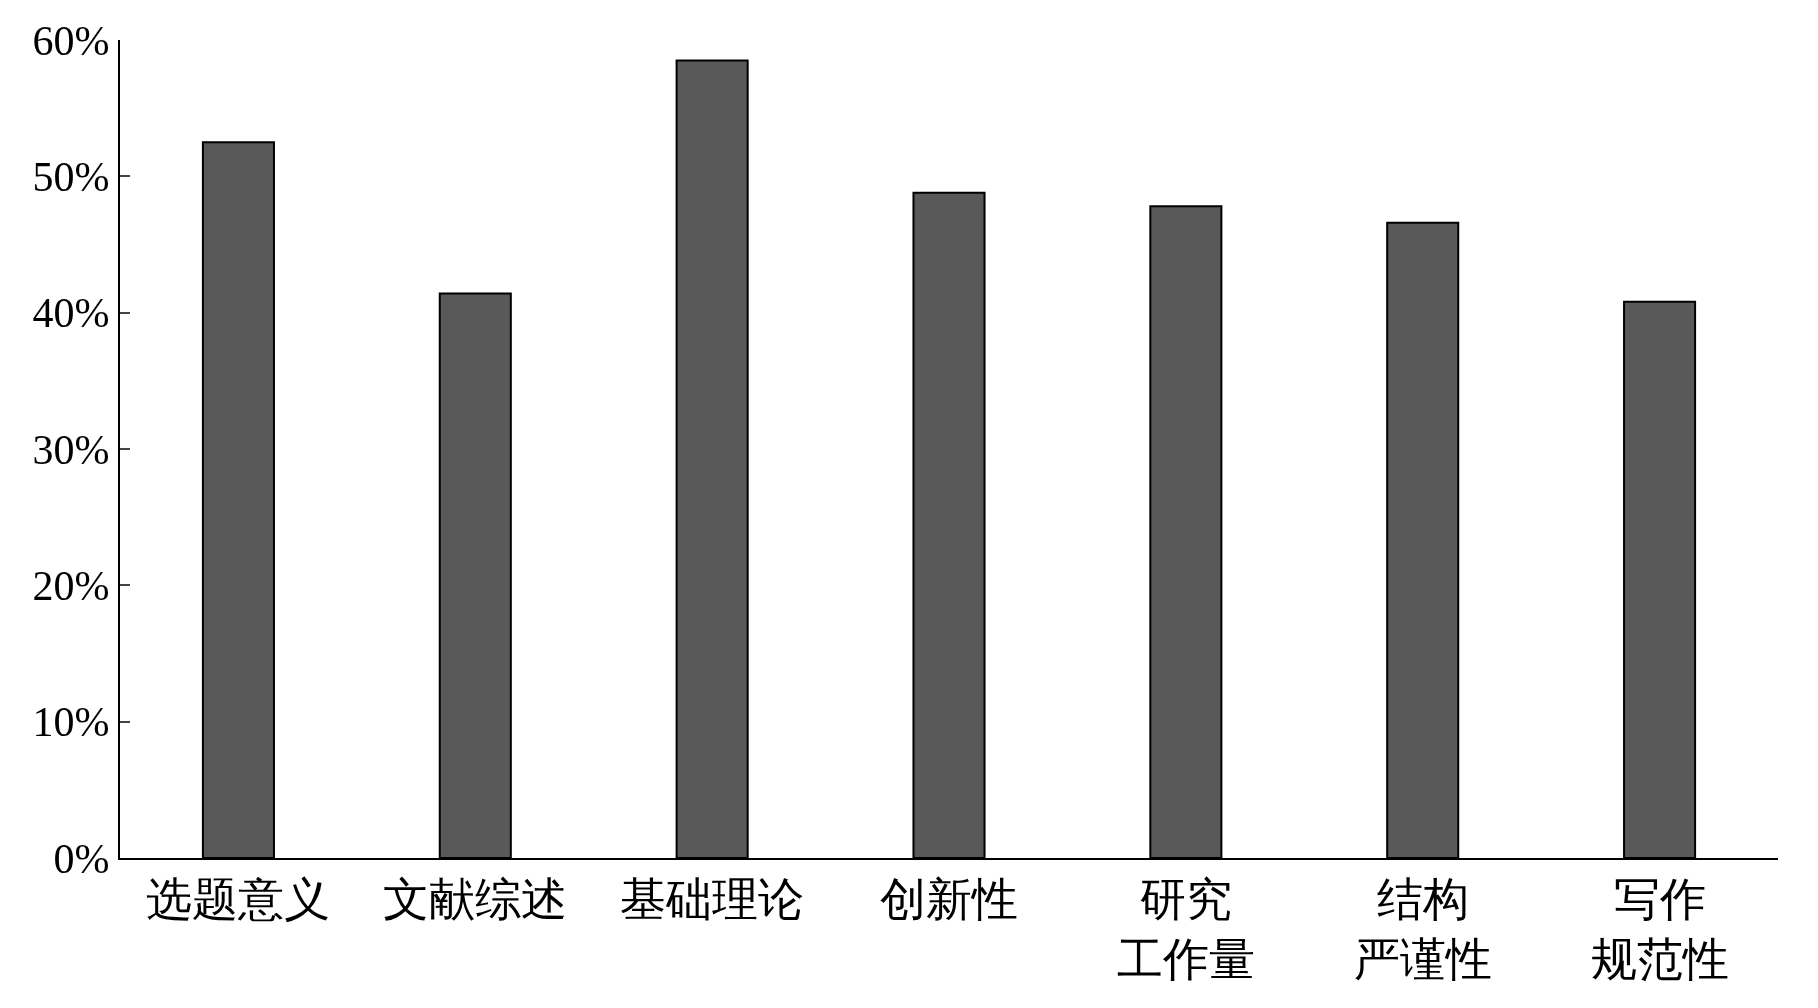 This screenshot has height=1008, width=1818. Describe the element at coordinates (71, 449) in the screenshot. I see `y-tick-label: 30%` at that location.